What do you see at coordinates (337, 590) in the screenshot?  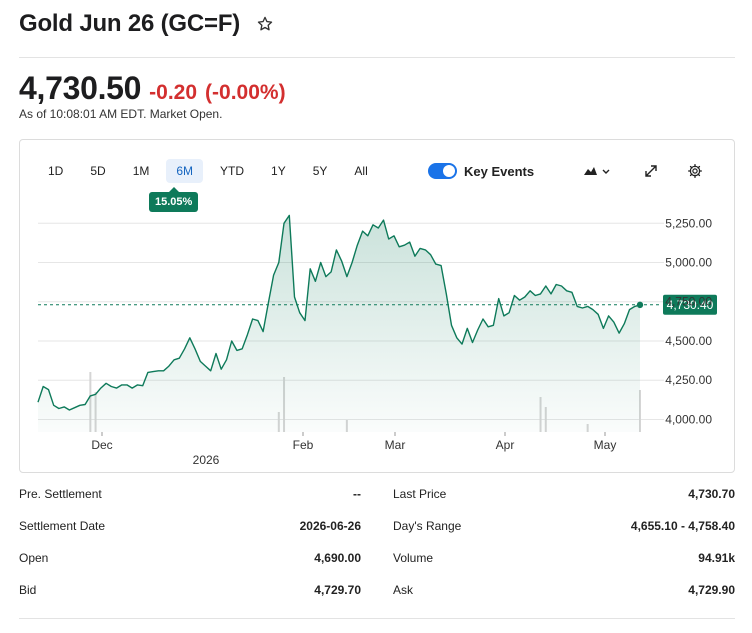 I see `stat-value: 4,729.70` at bounding box center [337, 590].